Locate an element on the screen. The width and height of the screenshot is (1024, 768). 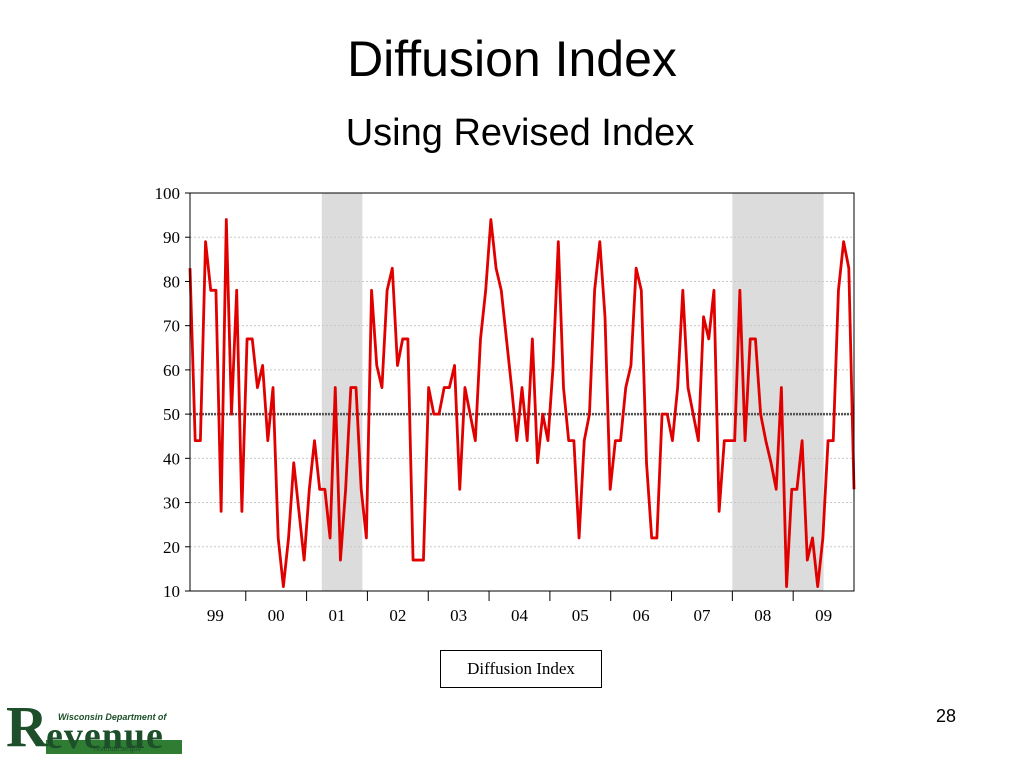
x-tick-label-06: 06 is located at coordinates (641, 615).